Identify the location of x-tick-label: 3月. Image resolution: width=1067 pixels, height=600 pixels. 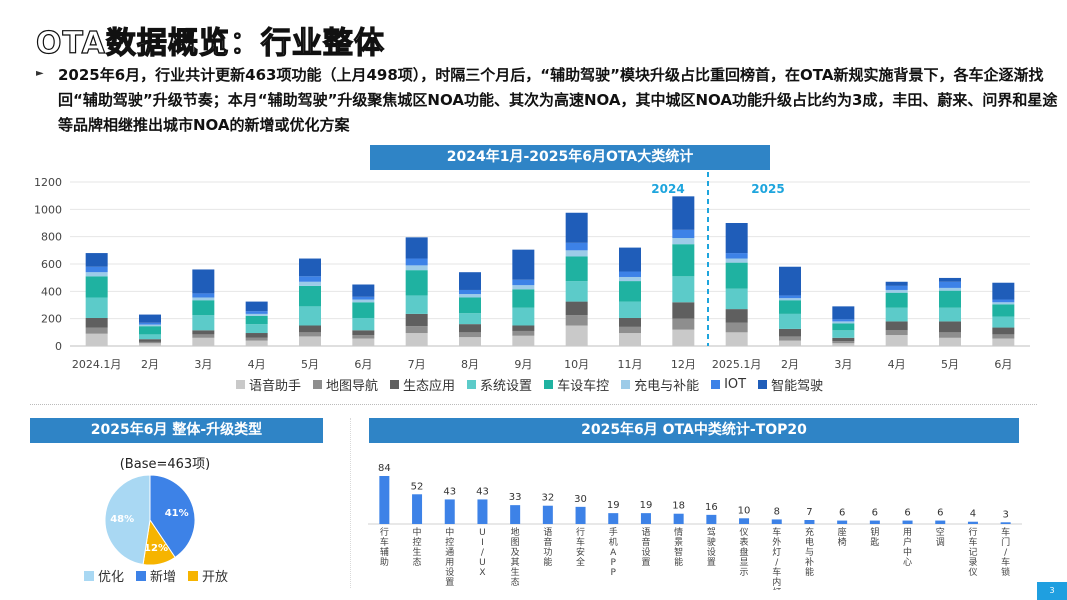
(843, 364).